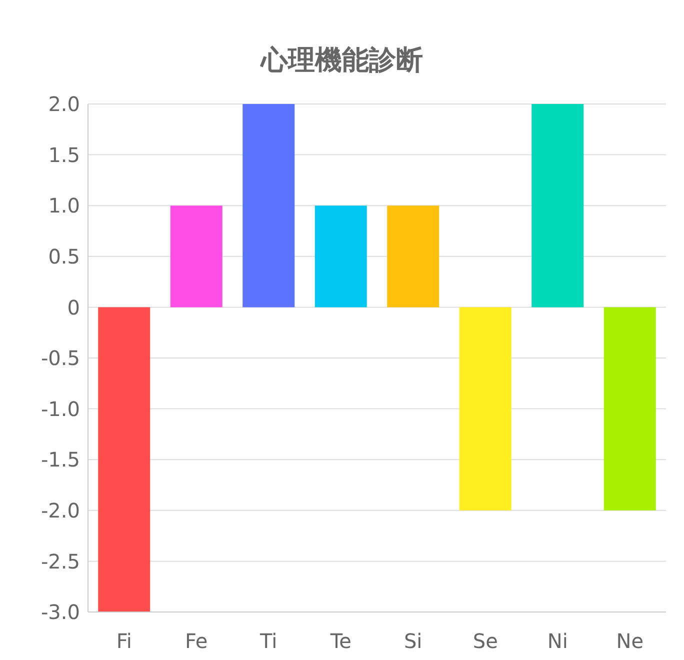  I want to click on x-tick-label: Ti, so click(268, 641).